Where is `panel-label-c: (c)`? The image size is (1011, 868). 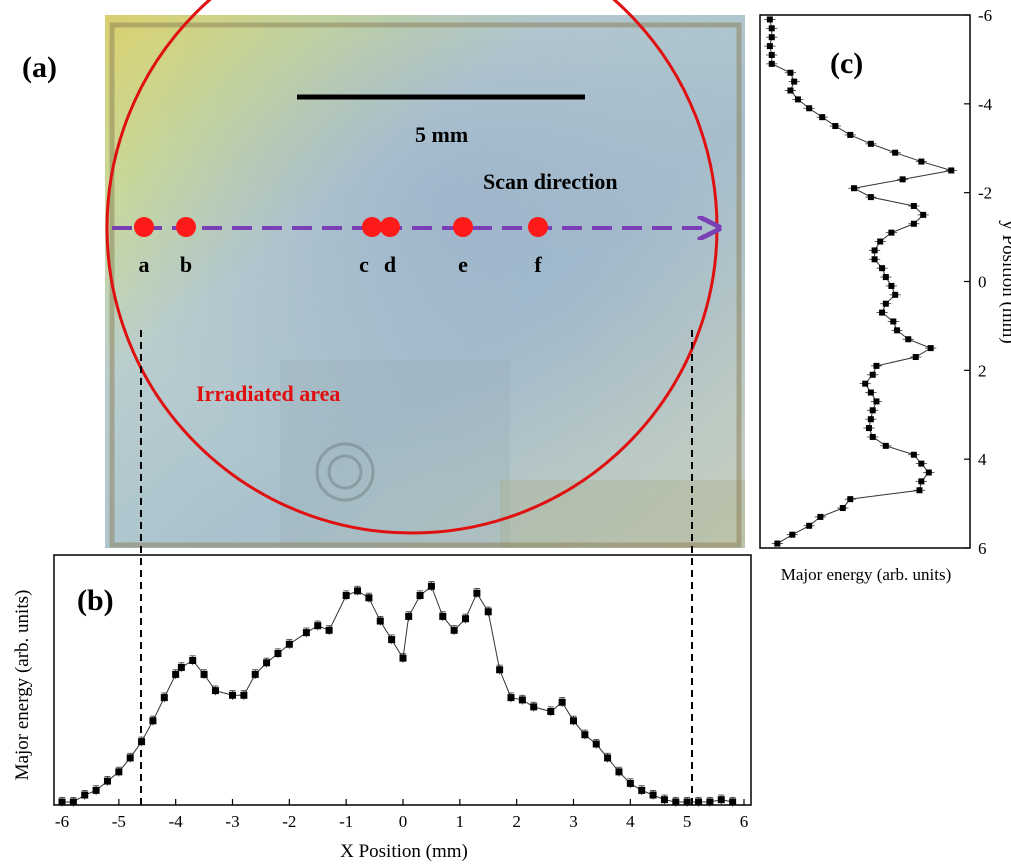
panel-label-c: (c) is located at coordinates (846, 63).